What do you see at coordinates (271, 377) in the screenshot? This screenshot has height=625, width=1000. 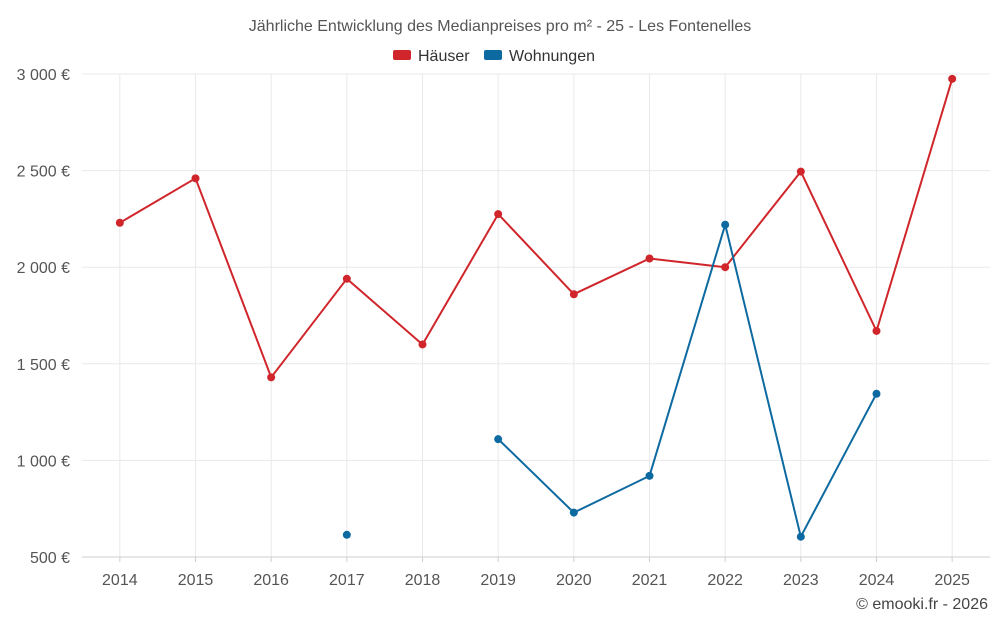 I see `data-point-haeuser-2016` at bounding box center [271, 377].